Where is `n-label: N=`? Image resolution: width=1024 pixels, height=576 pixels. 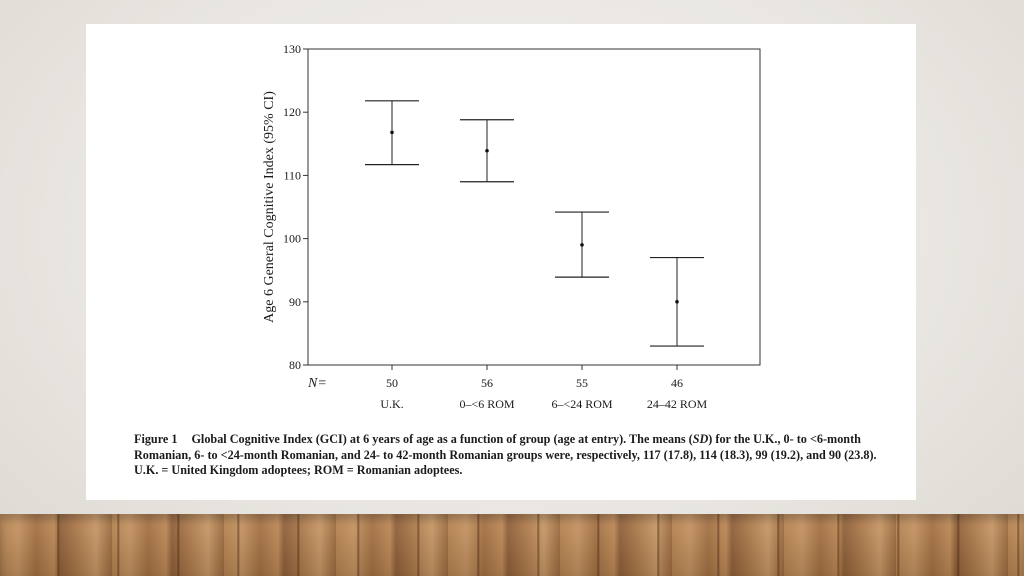 n-label: N= is located at coordinates (317, 383).